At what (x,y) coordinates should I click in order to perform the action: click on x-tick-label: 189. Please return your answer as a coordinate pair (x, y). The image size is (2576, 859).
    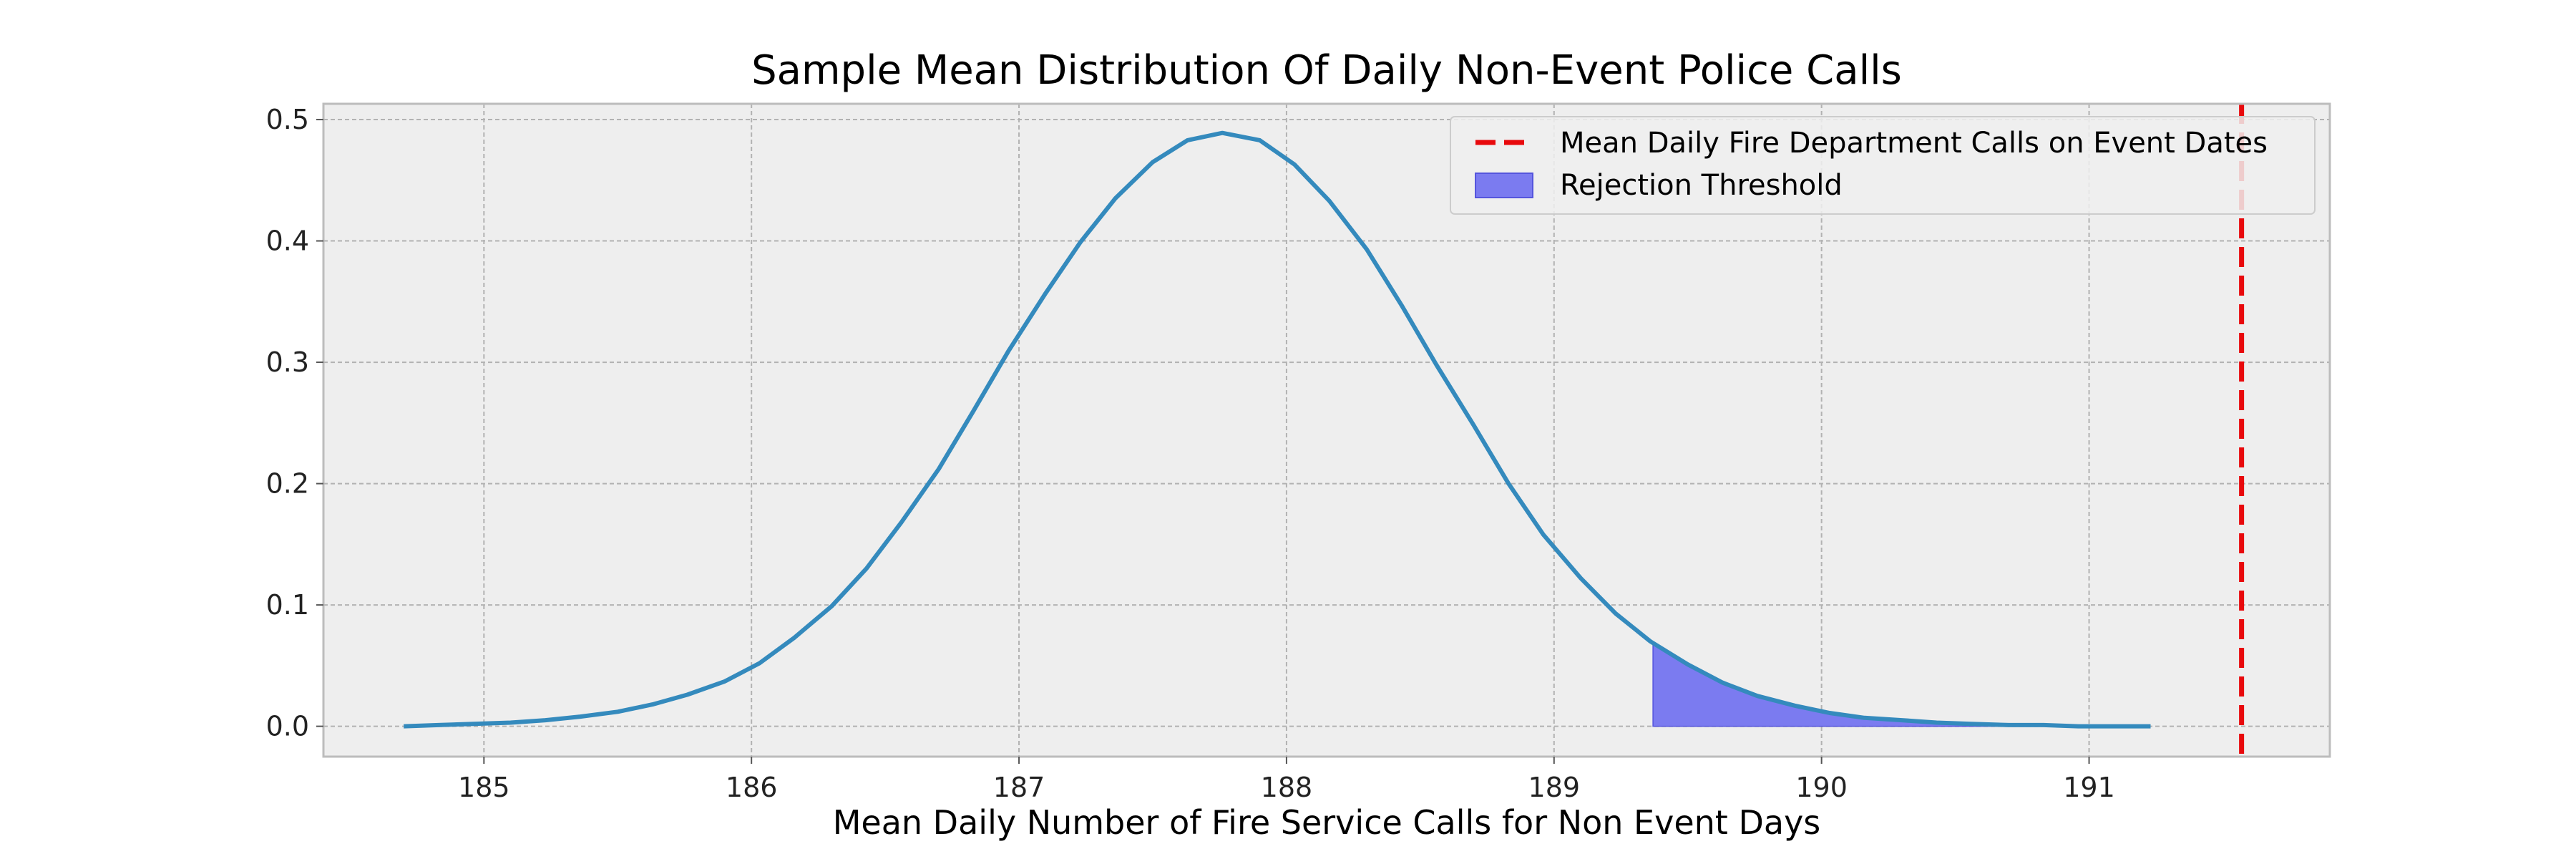
    Looking at the image, I should click on (1554, 787).